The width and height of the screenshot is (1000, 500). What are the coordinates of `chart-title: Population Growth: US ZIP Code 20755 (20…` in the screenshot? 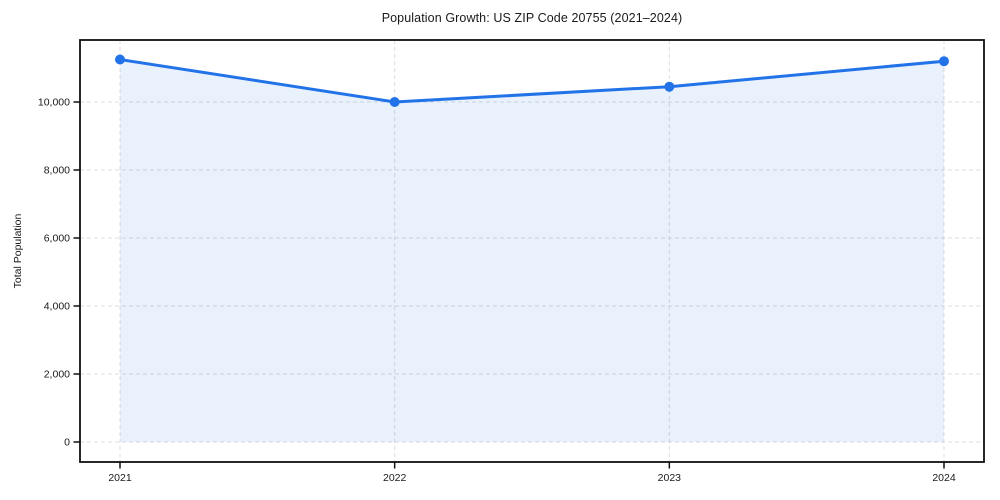 It's located at (532, 18).